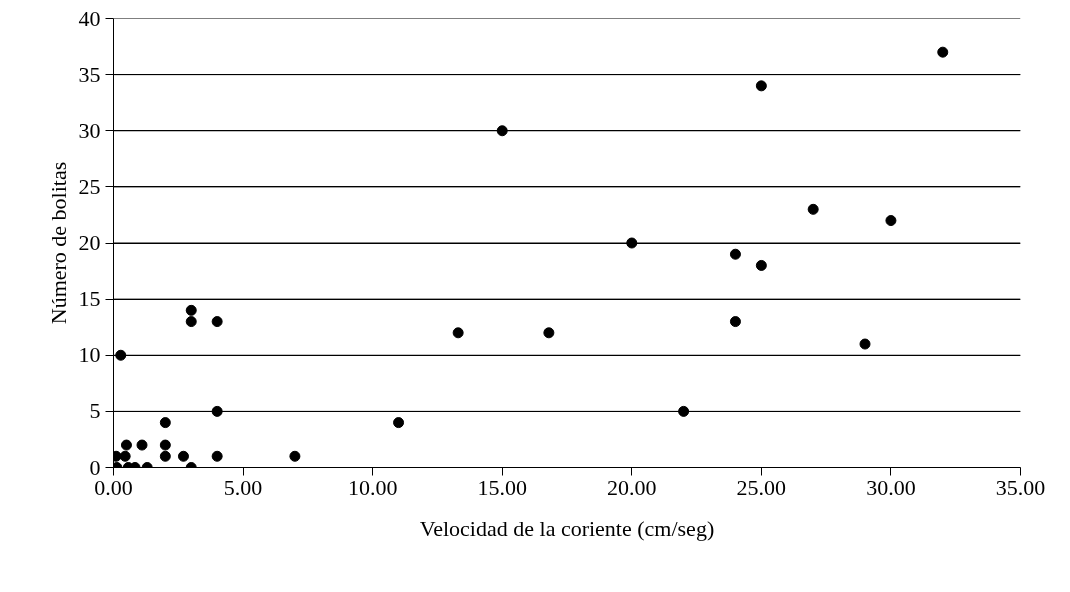 Image resolution: width=1070 pixels, height=592 pixels. What do you see at coordinates (89, 18) in the screenshot?
I see `y-tick-label: 40` at bounding box center [89, 18].